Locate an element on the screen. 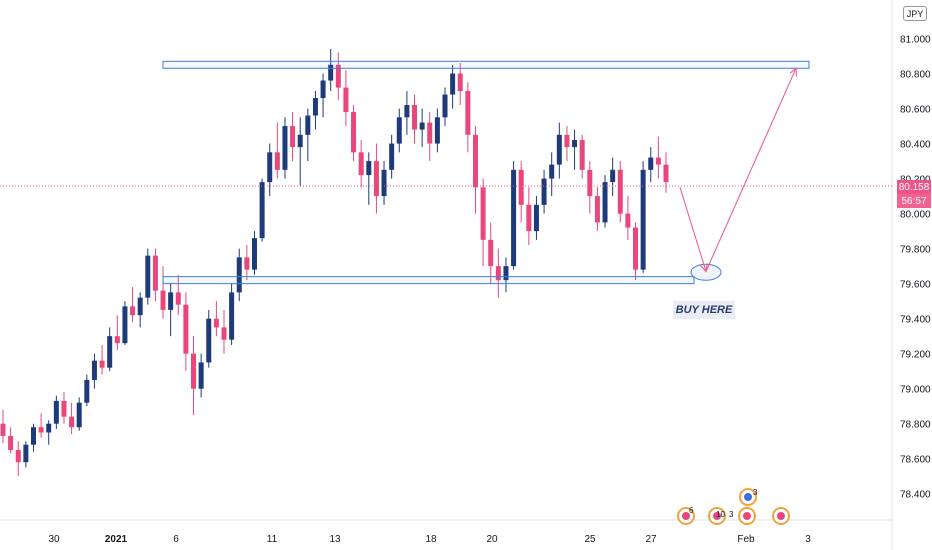 The height and width of the screenshot is (550, 932). y-tick-label: 79.400 is located at coordinates (915, 320).